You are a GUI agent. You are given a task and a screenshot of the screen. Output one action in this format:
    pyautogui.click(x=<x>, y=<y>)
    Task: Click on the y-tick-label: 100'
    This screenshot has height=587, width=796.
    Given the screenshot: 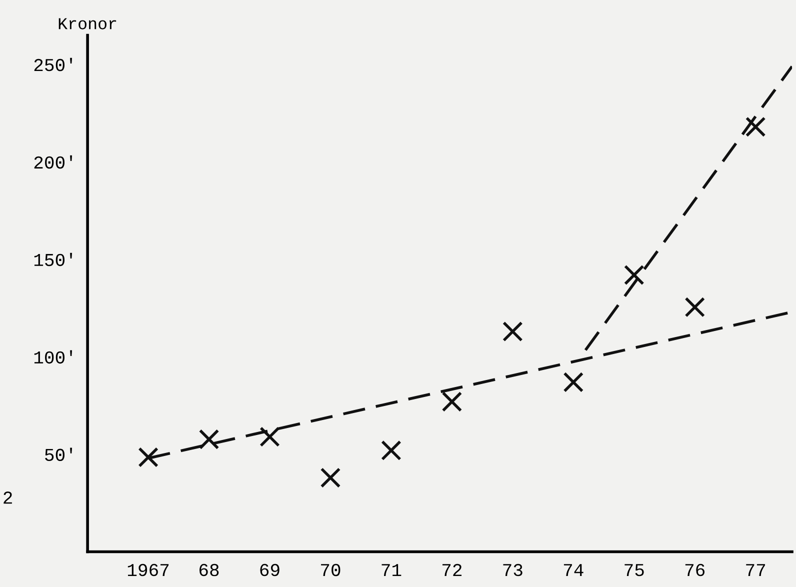 What is the action you would take?
    pyautogui.click(x=53, y=357)
    